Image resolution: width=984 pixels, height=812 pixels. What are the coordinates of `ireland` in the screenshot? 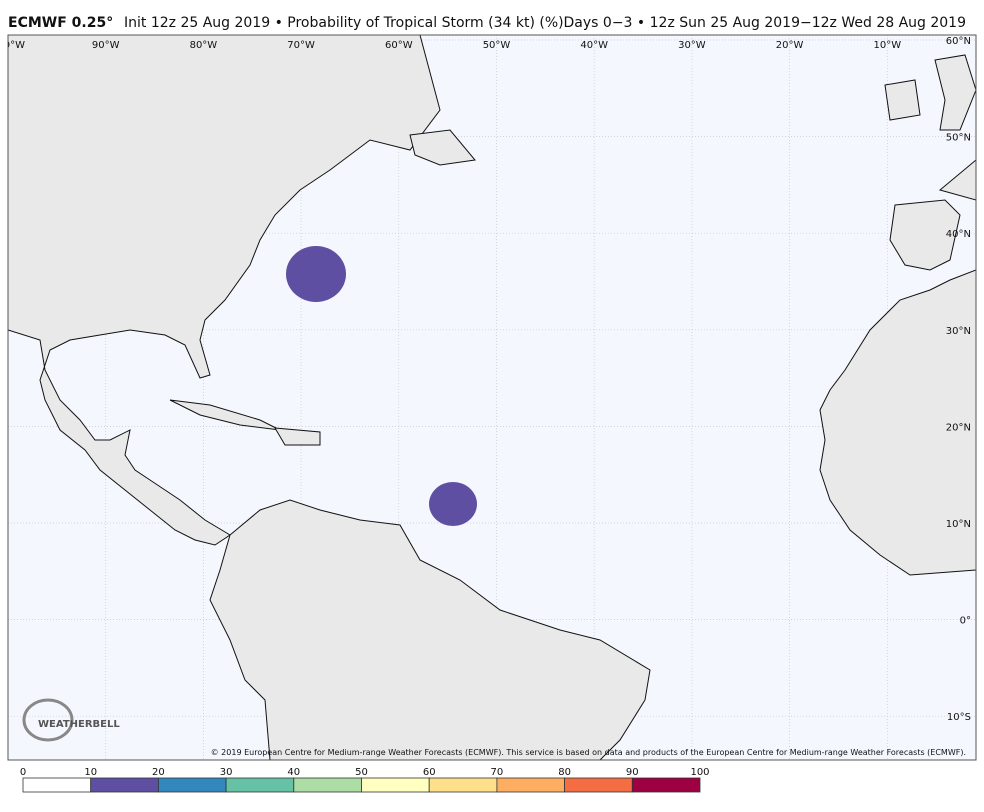 It's located at (902, 100).